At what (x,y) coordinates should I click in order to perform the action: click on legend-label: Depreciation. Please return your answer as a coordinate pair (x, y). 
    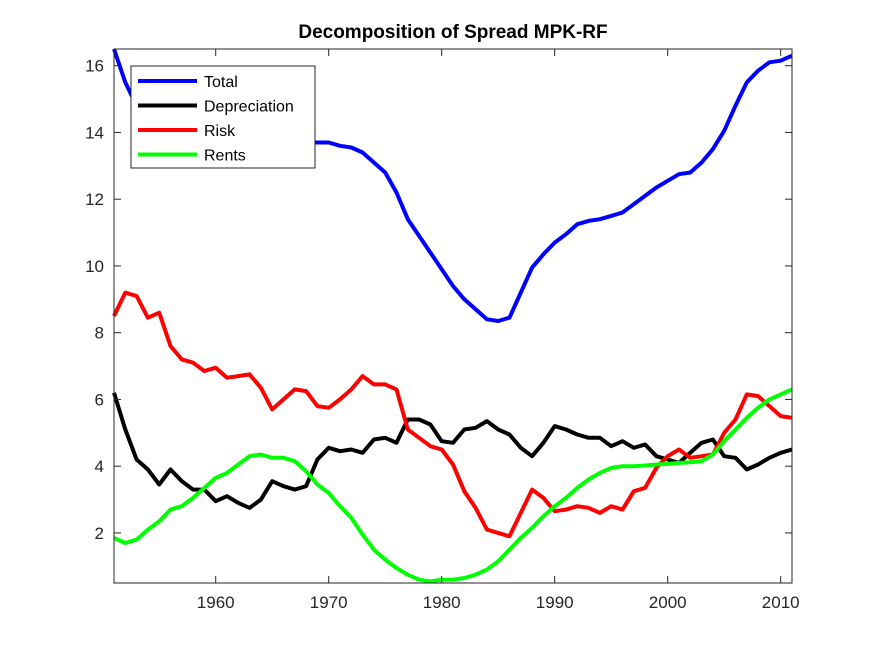
    Looking at the image, I should click on (249, 107).